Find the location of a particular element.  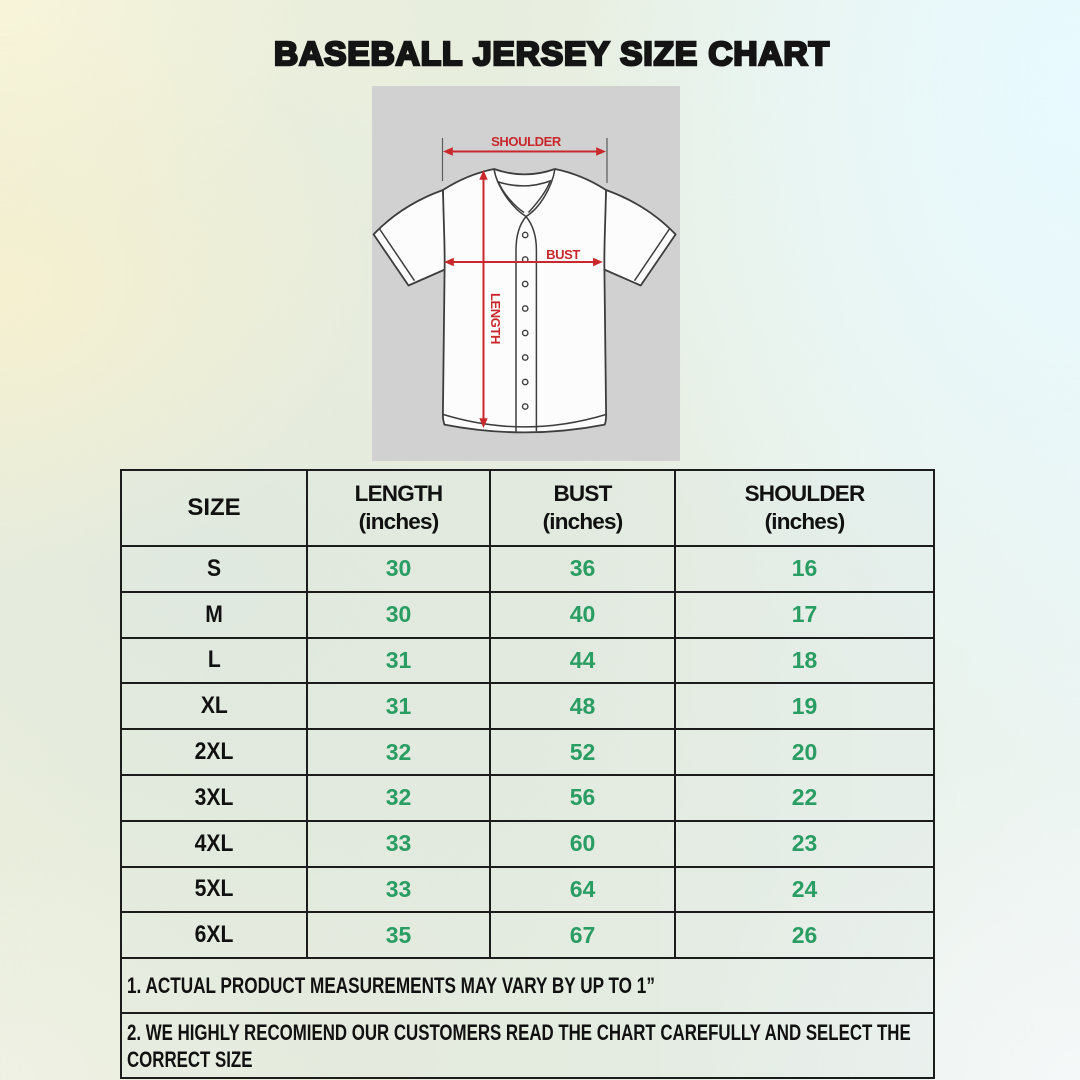

svg-text: BUST is located at coordinates (563, 254).